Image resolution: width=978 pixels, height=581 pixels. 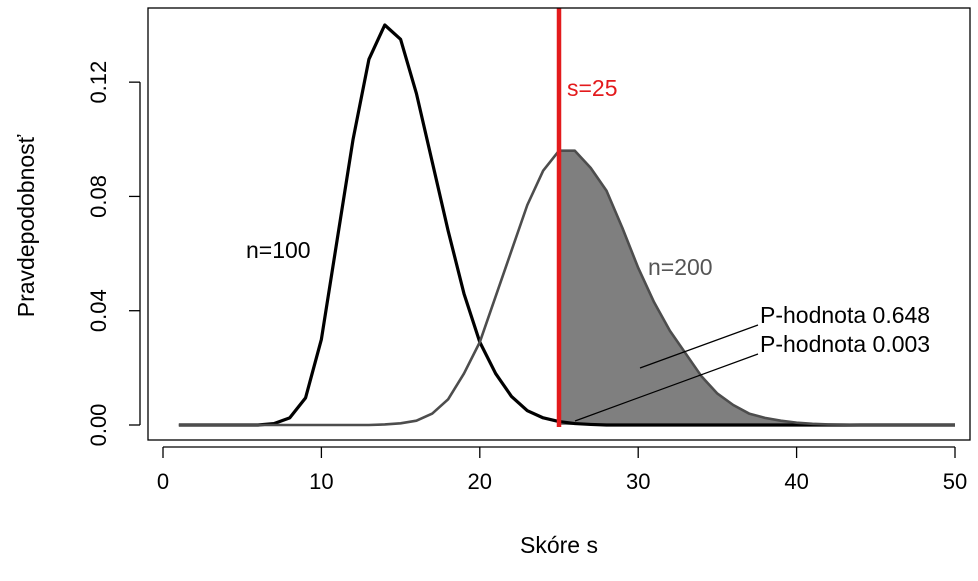 What do you see at coordinates (98, 310) in the screenshot?
I see `y-tick-label: 0.04` at bounding box center [98, 310].